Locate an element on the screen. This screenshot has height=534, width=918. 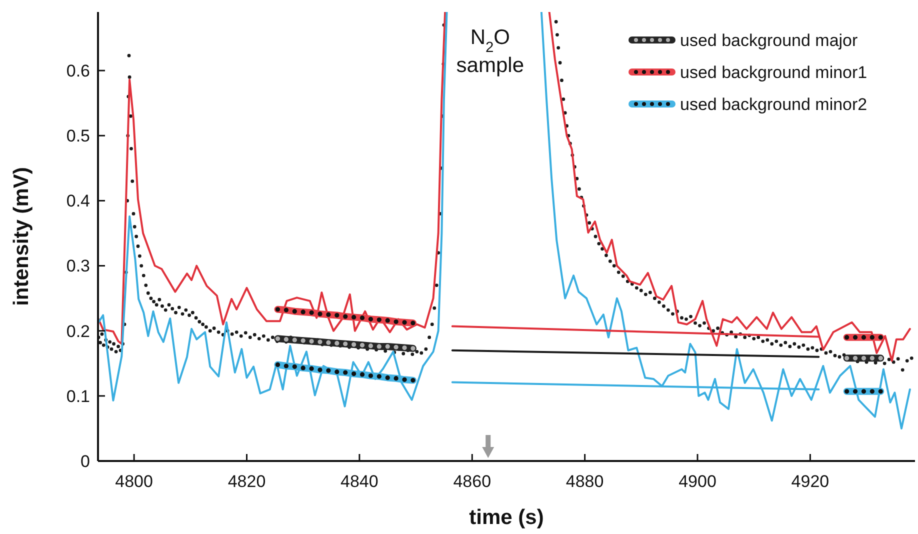
y-tick-label: 0.4 is located at coordinates (78, 201).